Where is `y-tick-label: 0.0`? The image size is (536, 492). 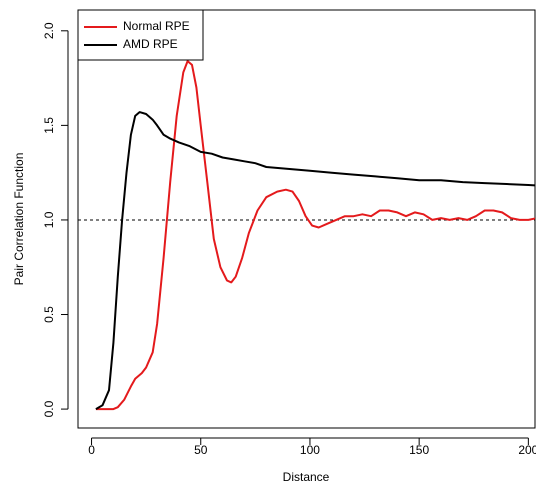
y-tick-label: 0.0 is located at coordinates (49, 408).